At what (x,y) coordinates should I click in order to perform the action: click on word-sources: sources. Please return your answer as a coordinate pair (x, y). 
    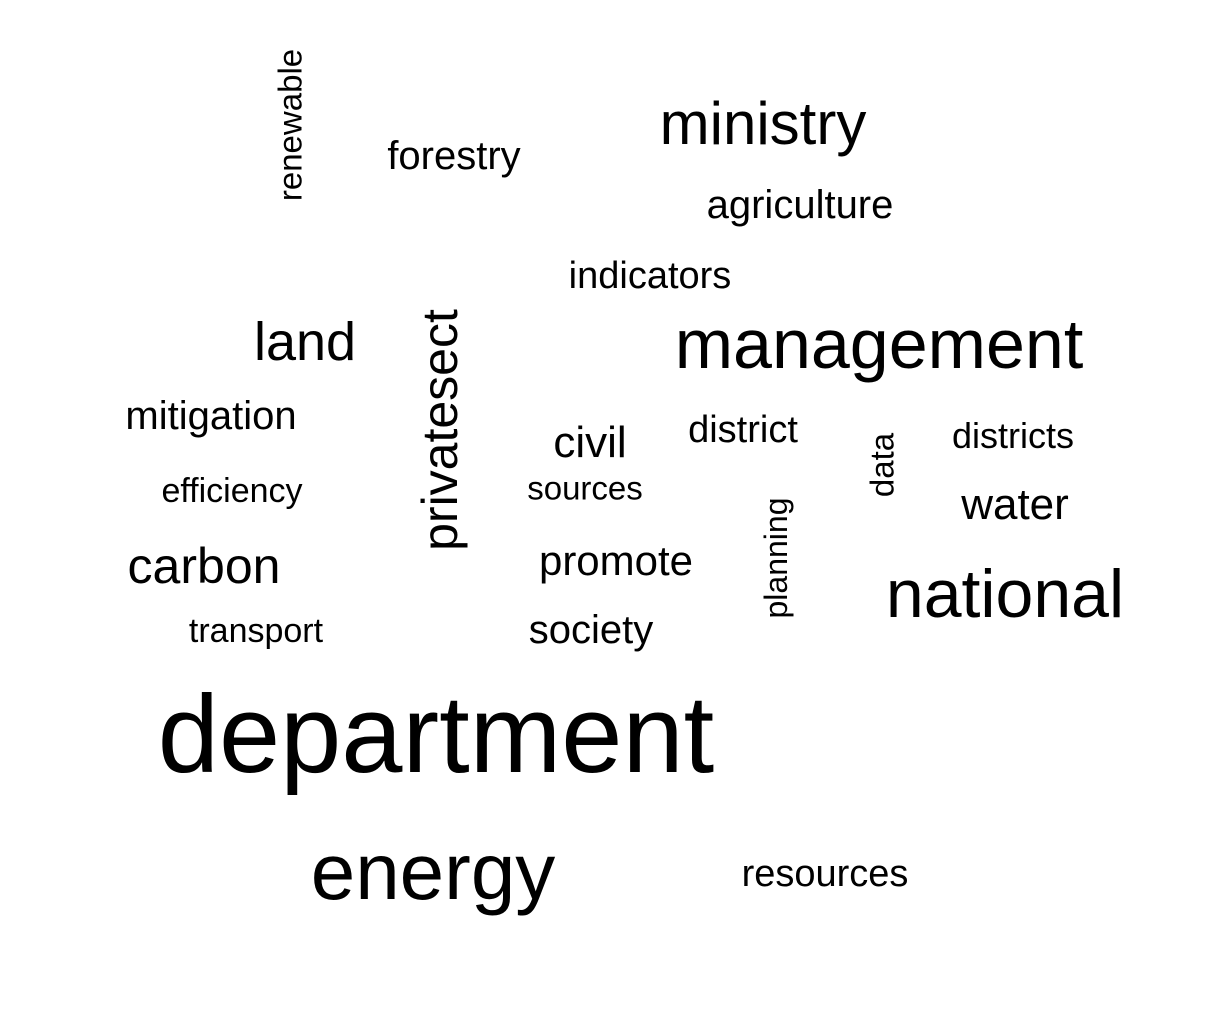
    Looking at the image, I should click on (585, 488).